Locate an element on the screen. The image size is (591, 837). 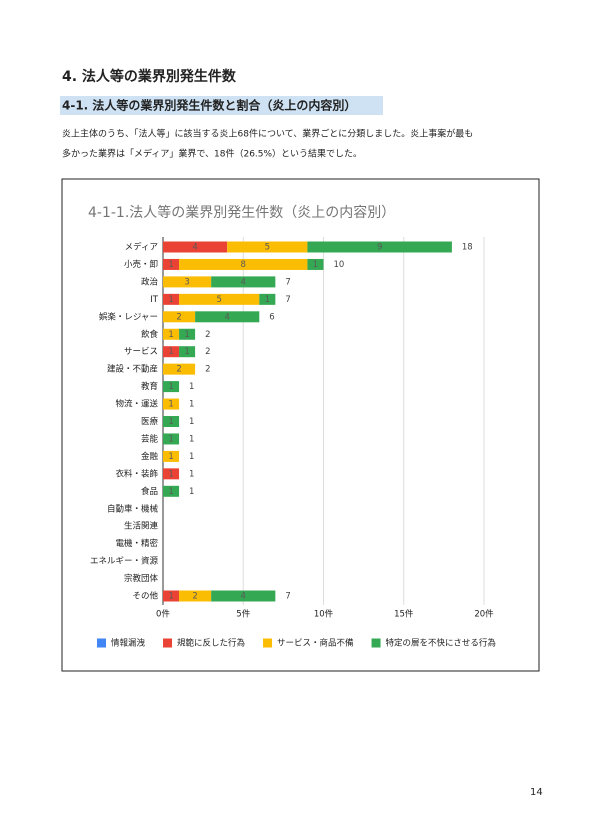
category-label: 娯楽・レジャー is located at coordinates (128, 316).